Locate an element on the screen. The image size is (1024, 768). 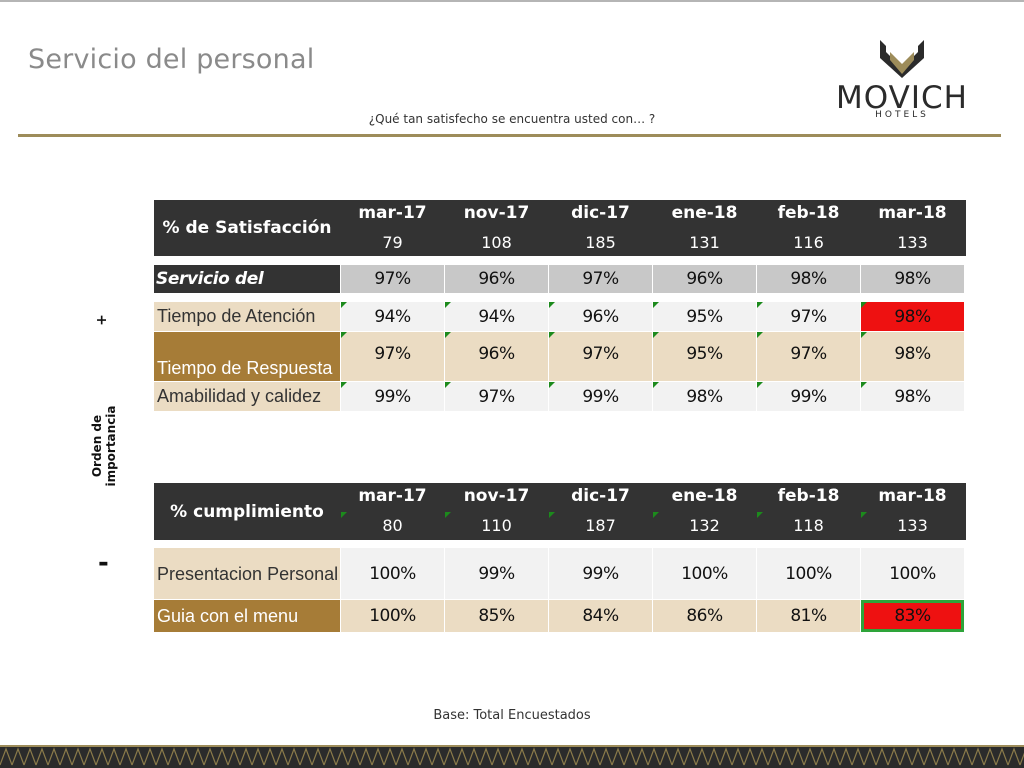
compliance-sample-size: 187 is located at coordinates (600, 525).